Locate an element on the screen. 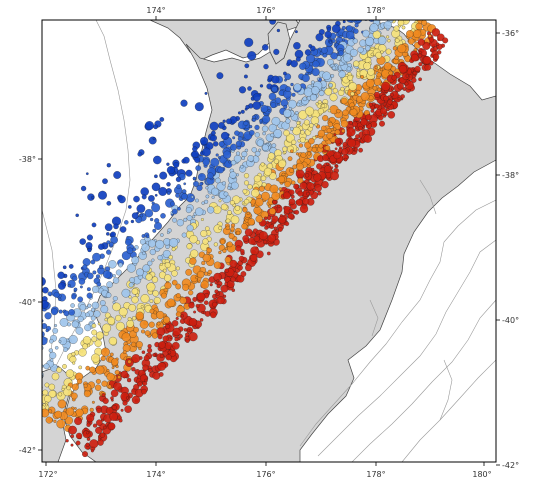 This screenshot has height=498, width=550. top-lon-label-176: 176° is located at coordinates (265, 10).